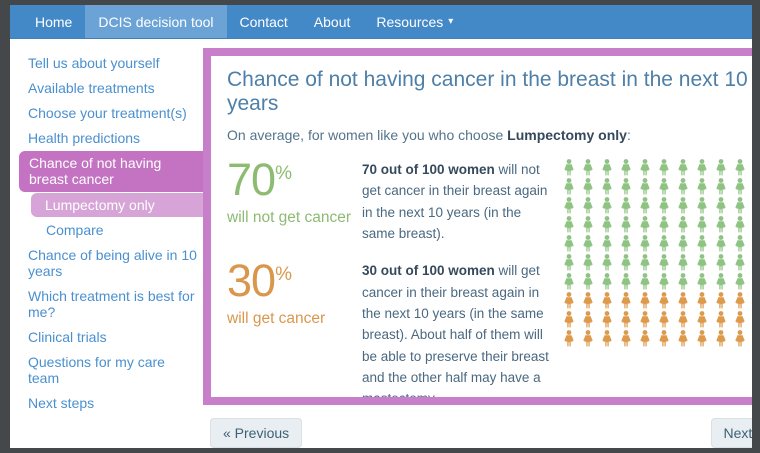  I want to click on sidebar-item-chance-of-being-alive-in-10-years: Chance of being alive in 10 years, so click(112, 262).